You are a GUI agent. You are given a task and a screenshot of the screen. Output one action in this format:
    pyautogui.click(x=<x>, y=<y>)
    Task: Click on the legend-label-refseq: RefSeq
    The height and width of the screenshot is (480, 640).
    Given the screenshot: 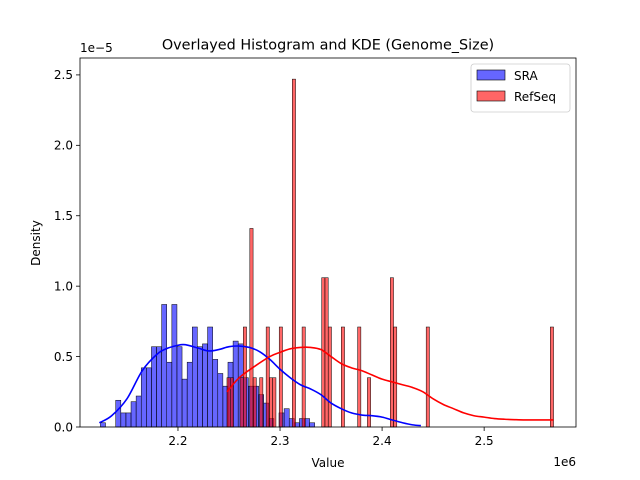 What is the action you would take?
    pyautogui.click(x=535, y=97)
    